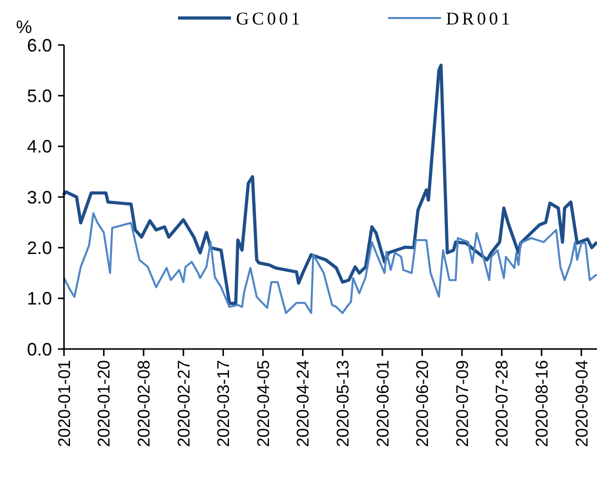 The width and height of the screenshot is (597, 477). Describe the element at coordinates (39, 96) in the screenshot. I see `y-tick-label: 5.0` at that location.